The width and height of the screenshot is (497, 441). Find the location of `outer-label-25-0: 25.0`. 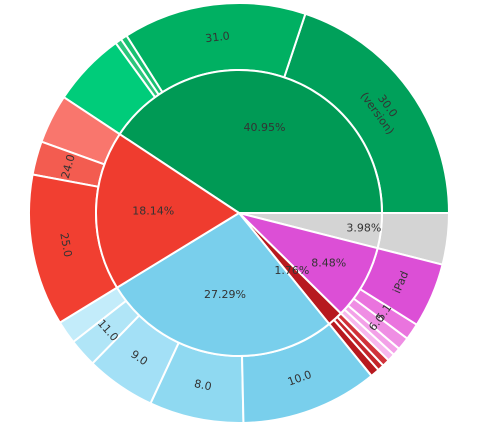

outer-label-25-0: 25.0 is located at coordinates (65, 245).